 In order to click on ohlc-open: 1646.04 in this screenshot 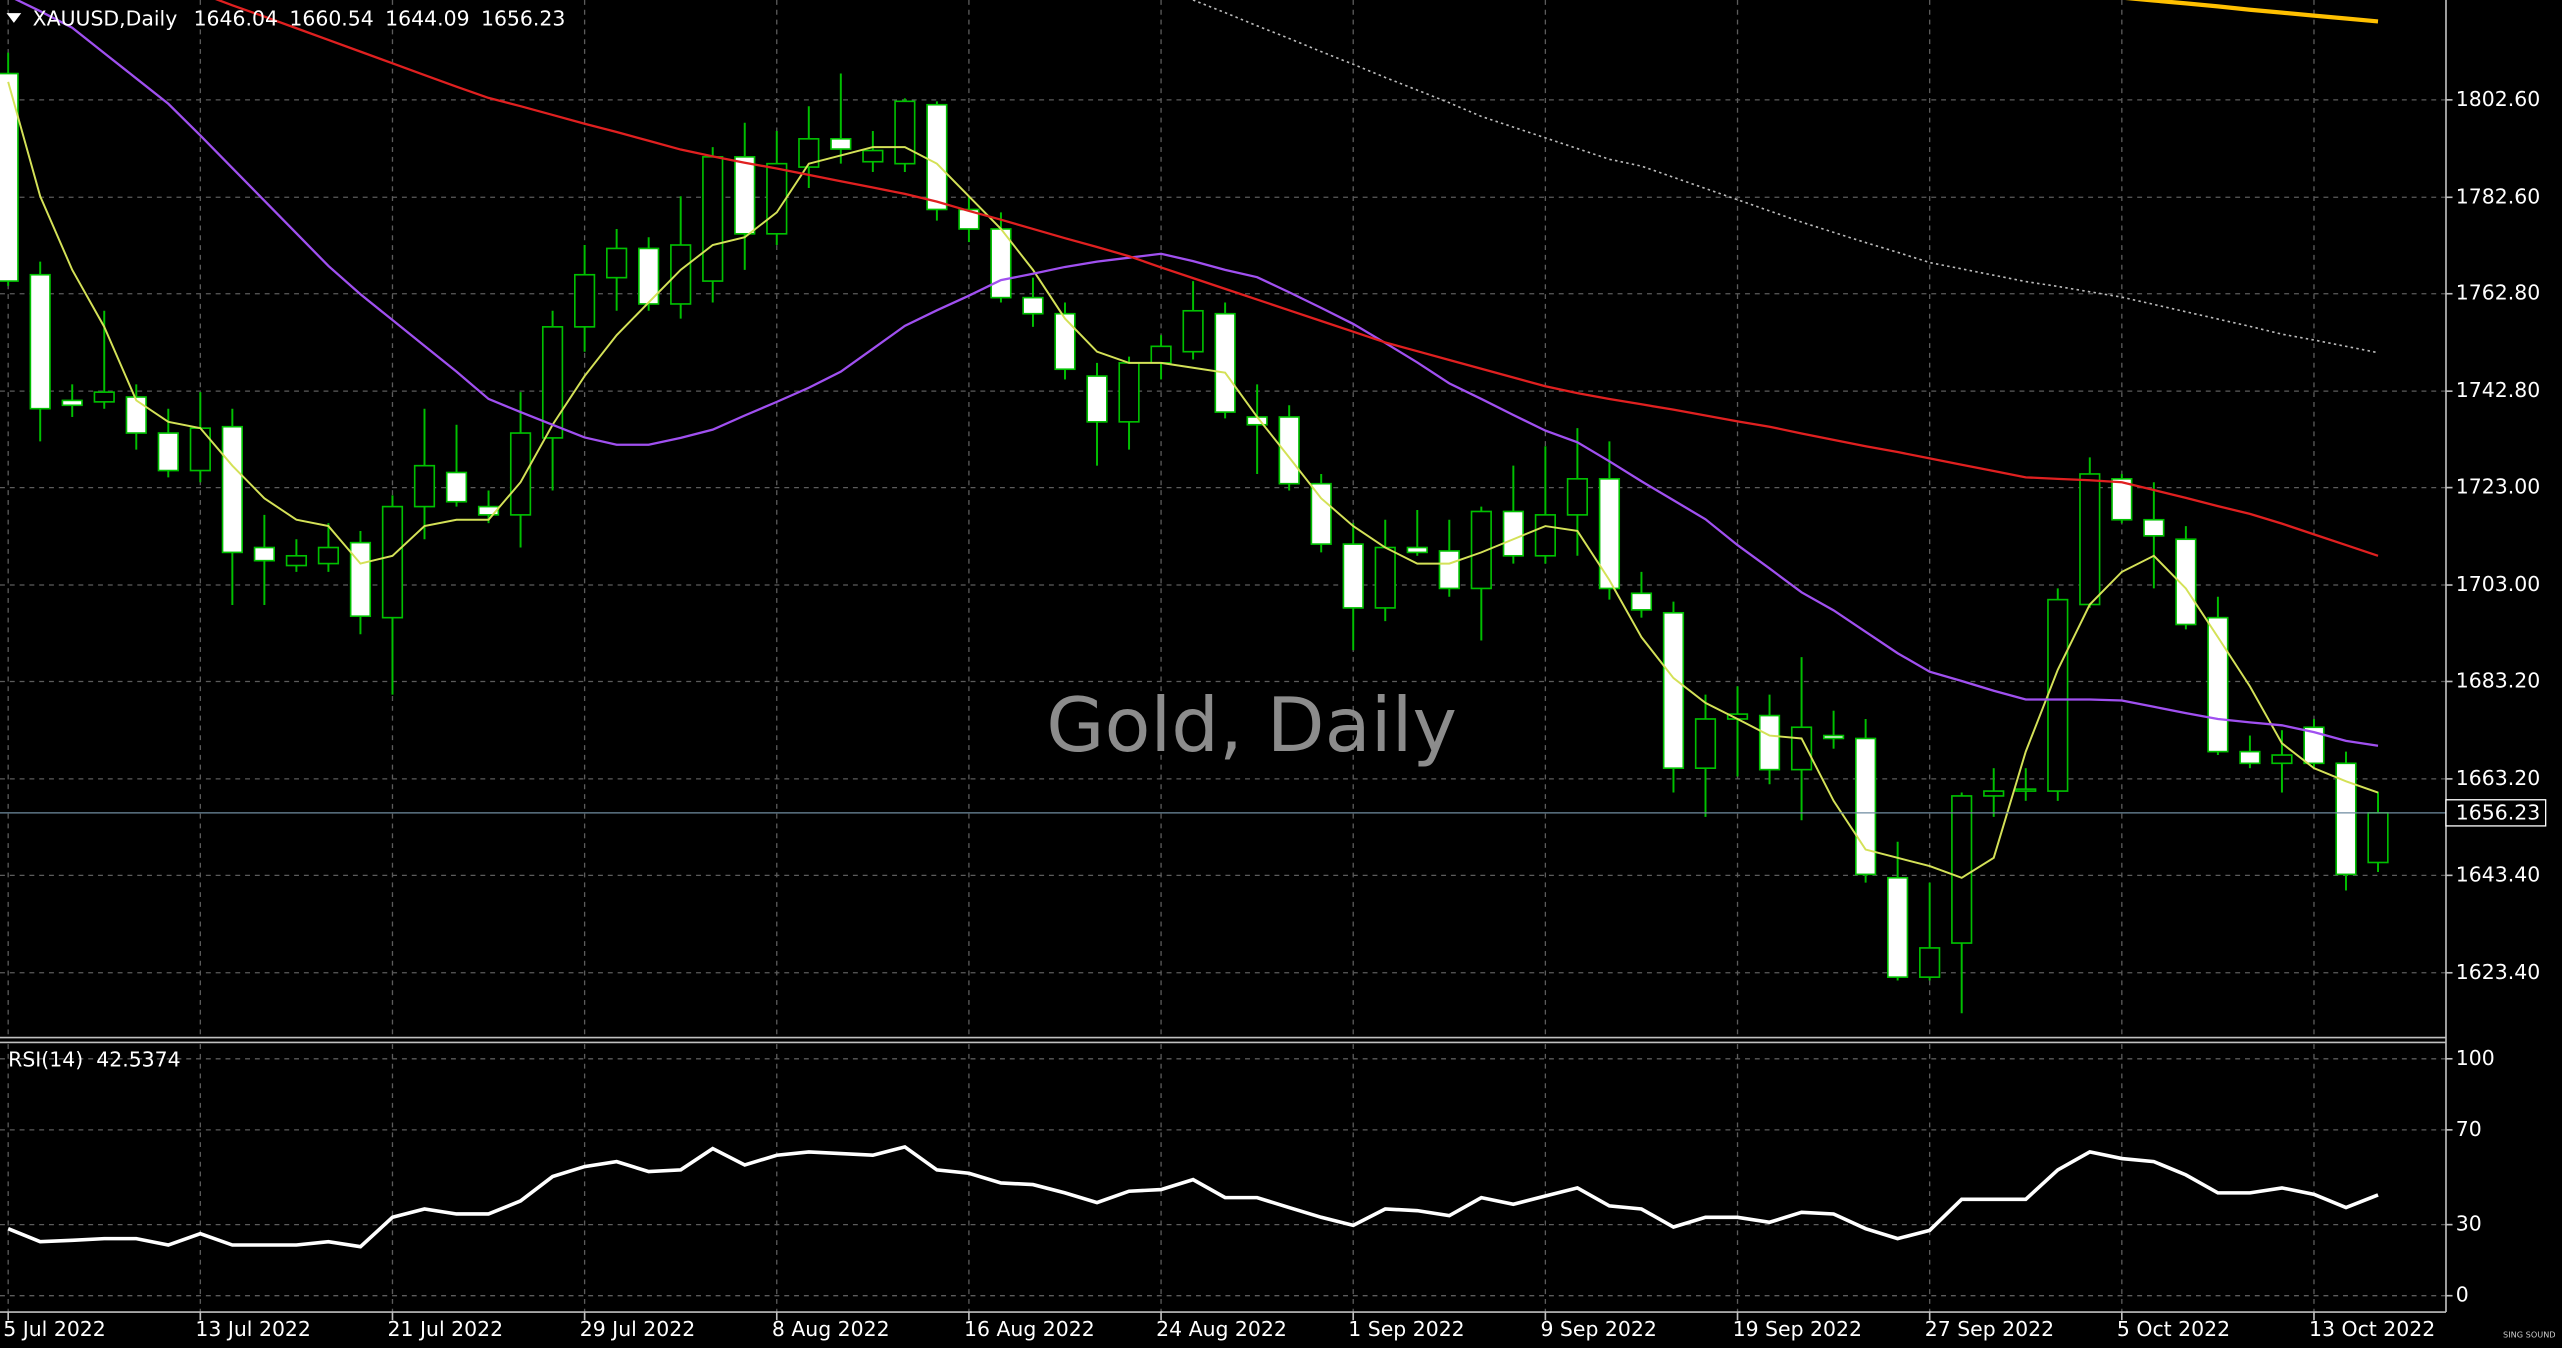, I will do `click(236, 19)`.